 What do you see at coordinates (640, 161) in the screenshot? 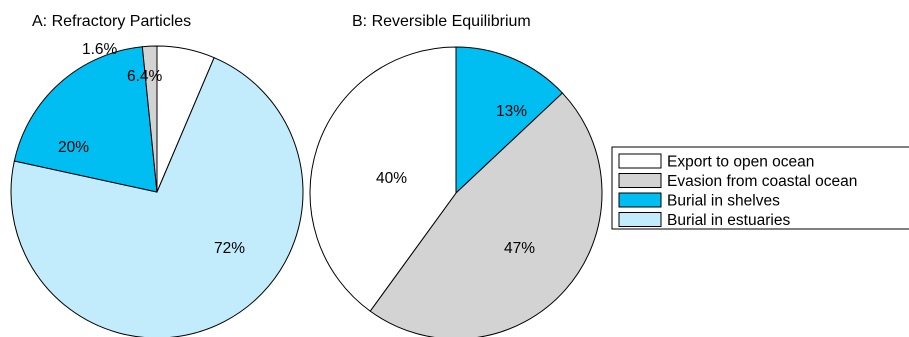
I see `legend-swatch-export-to-open-ocean` at bounding box center [640, 161].